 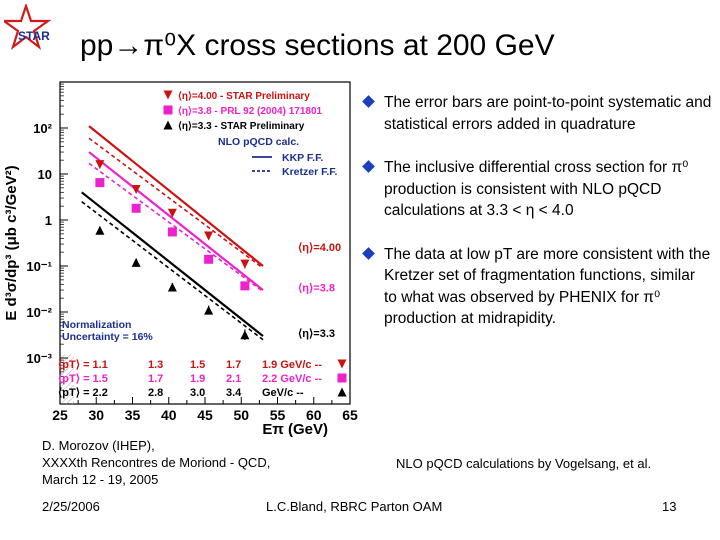 I want to click on y-tick-label: 1, so click(x=48, y=220).